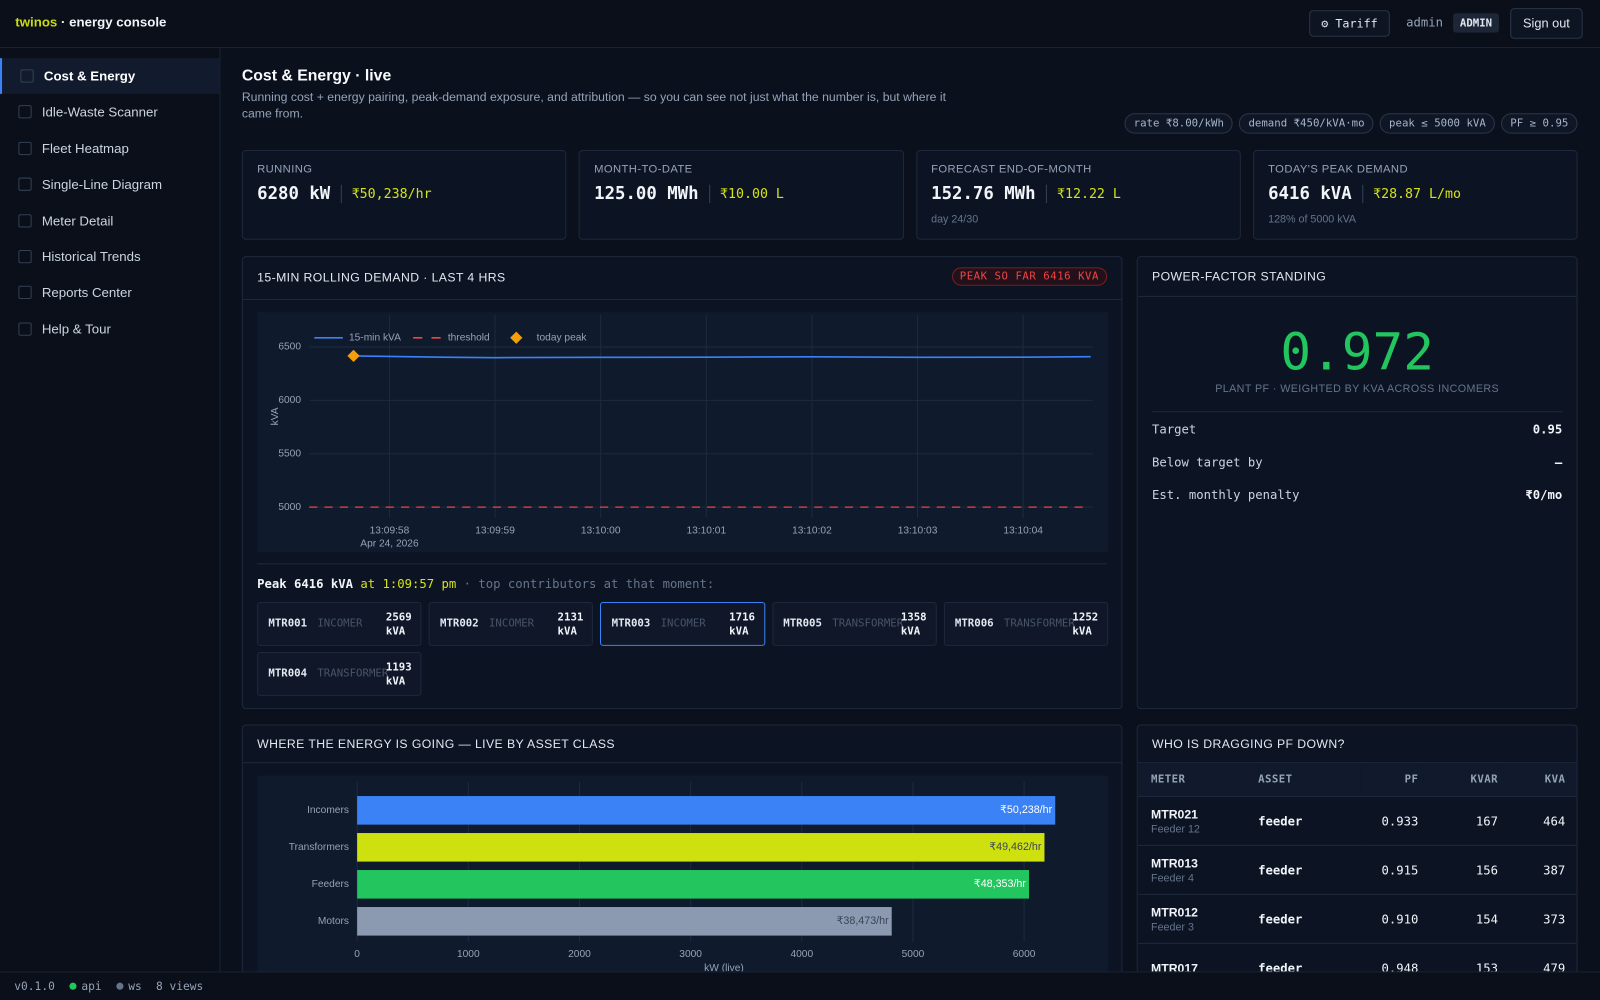 The width and height of the screenshot is (1600, 1000). I want to click on contributor-kva: 1716 kVA, so click(743, 624).